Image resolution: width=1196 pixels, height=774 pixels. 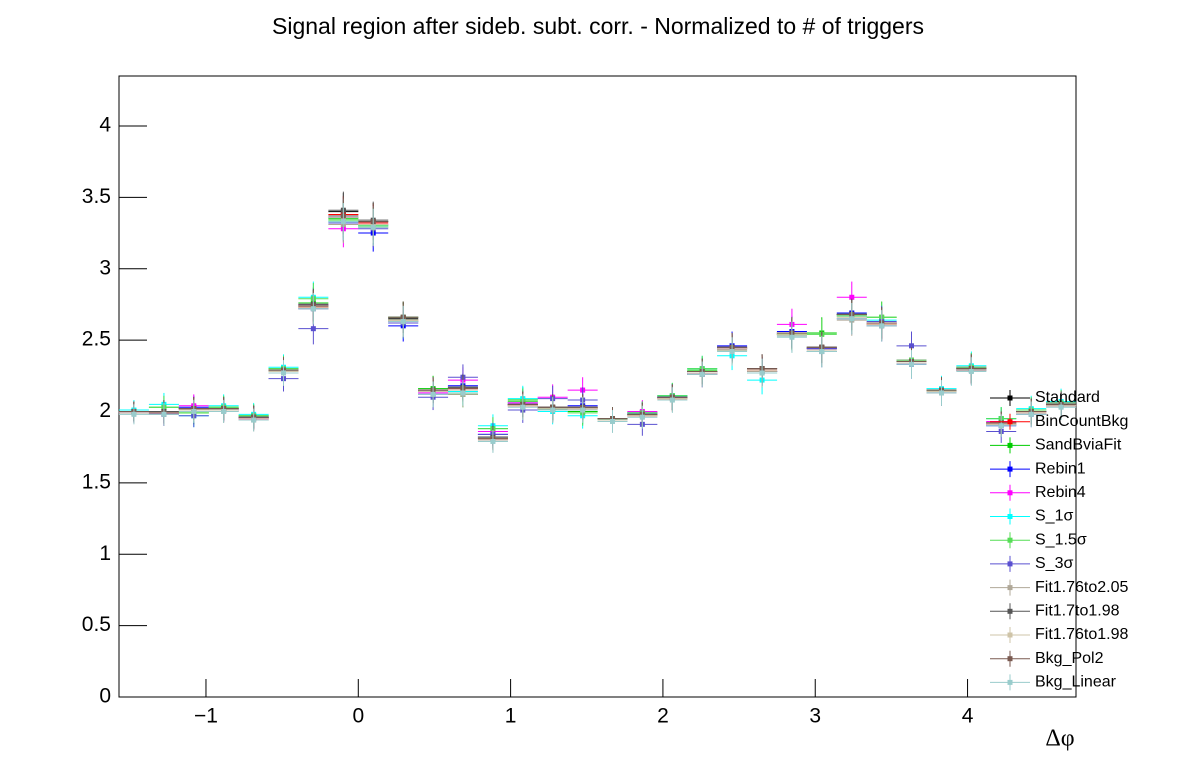 I want to click on legend-label: Fit1.7to1.98, so click(x=1077, y=611).